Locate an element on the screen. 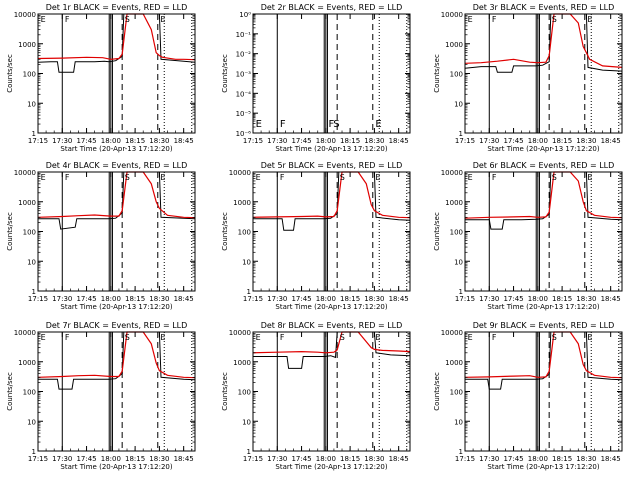 The image size is (640, 480). panel-title: Det 5r BLACK = Events, RED = LLD is located at coordinates (332, 165).